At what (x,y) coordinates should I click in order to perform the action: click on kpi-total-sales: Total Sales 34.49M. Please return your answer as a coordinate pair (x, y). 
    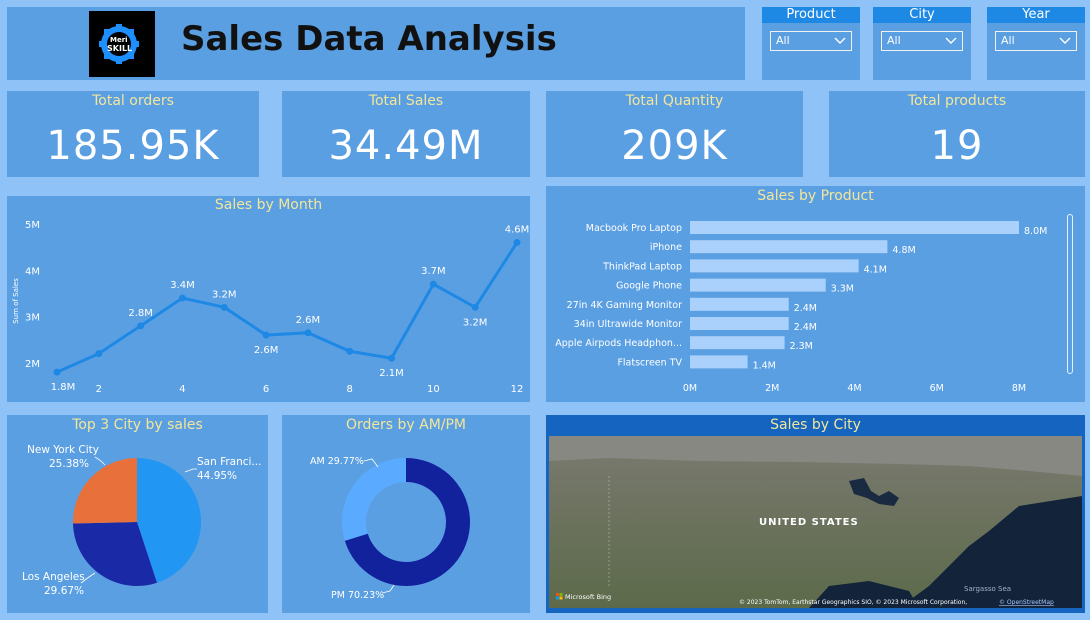
    Looking at the image, I should click on (406, 134).